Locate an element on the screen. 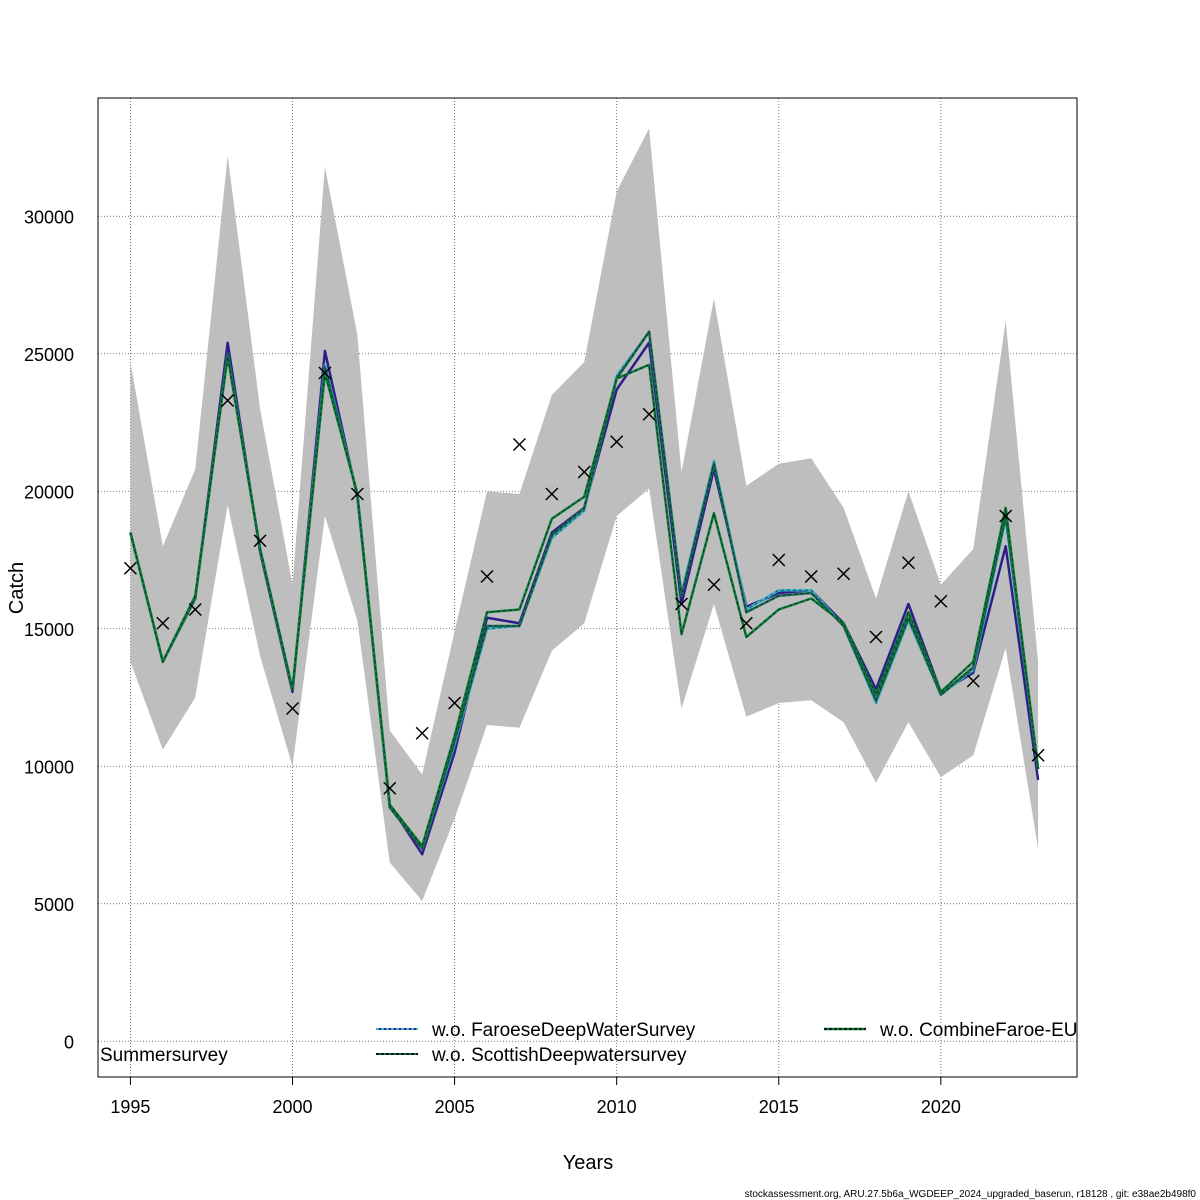  obs-marker-1997 is located at coordinates (195, 609).